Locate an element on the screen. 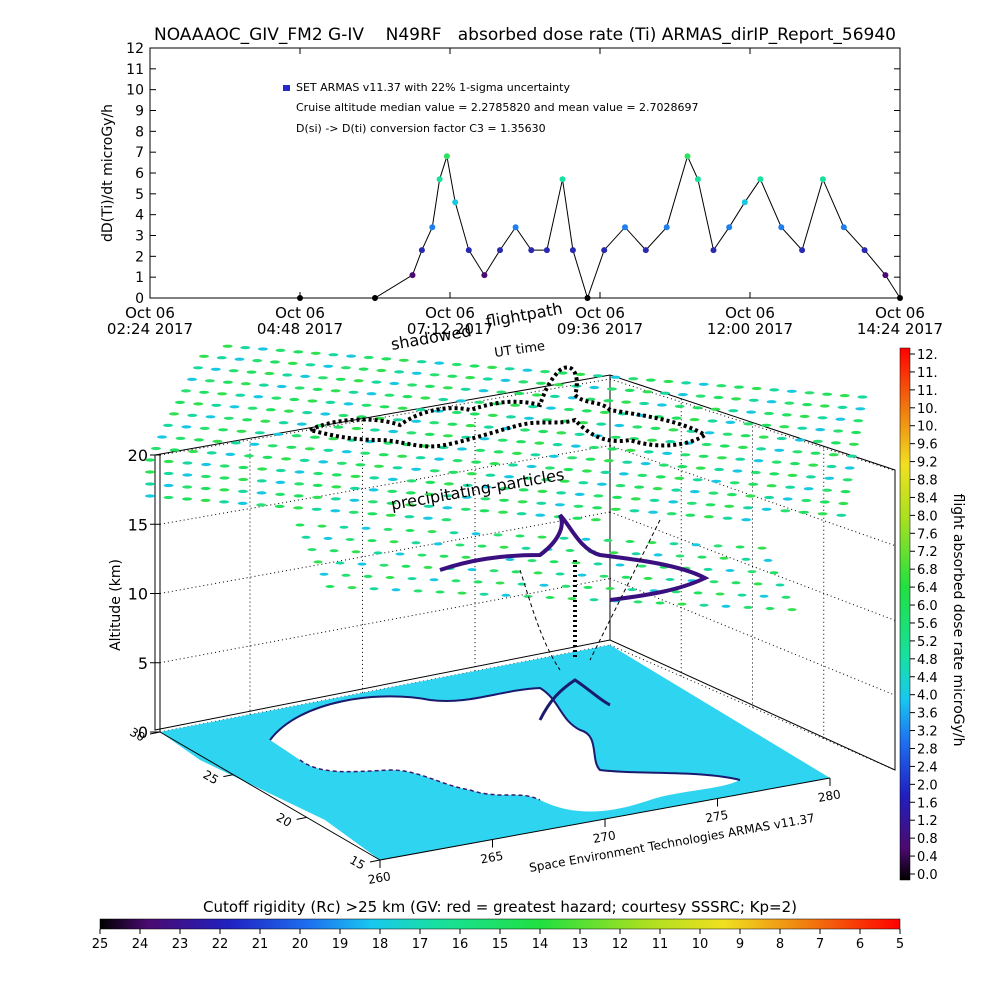 The width and height of the screenshot is (1000, 1000). top-y-tick-label: 8 is located at coordinates (139, 132).